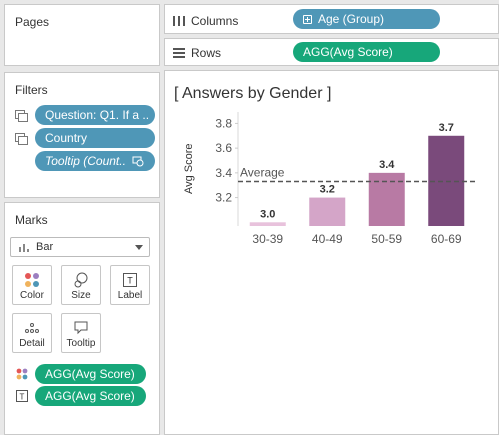  I want to click on columns-shelf: Columns Age (Group), so click(331, 19).